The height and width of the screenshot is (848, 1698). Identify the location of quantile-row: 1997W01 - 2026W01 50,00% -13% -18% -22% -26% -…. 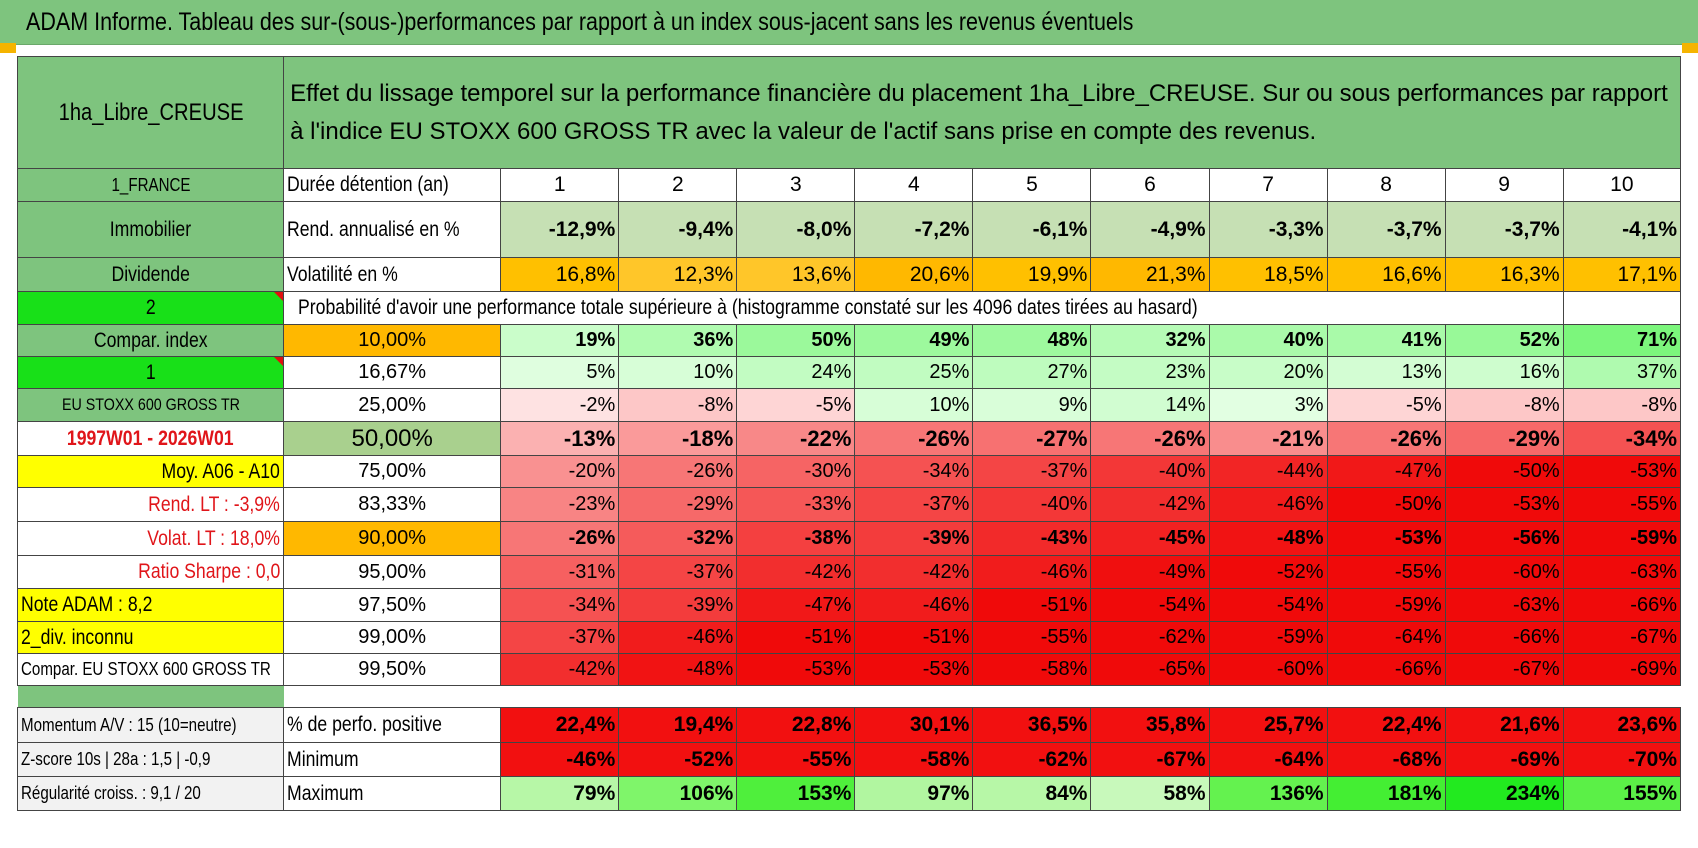
(849, 438).